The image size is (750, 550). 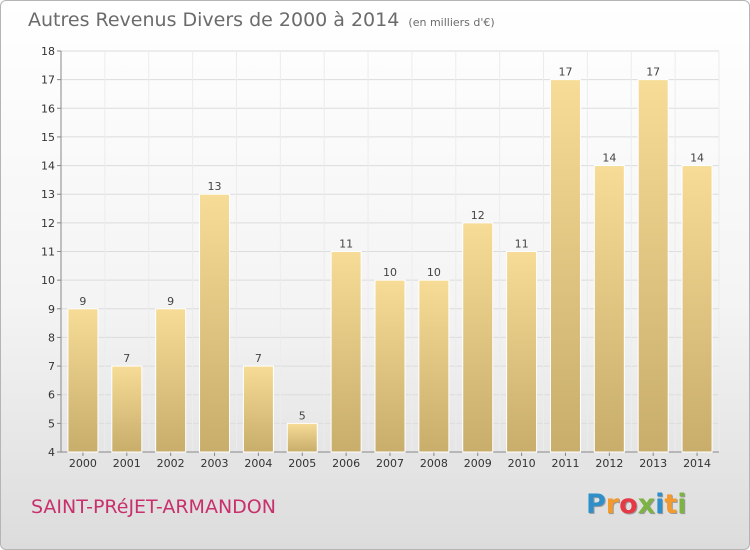 What do you see at coordinates (48, 166) in the screenshot?
I see `y-tick-label: 14` at bounding box center [48, 166].